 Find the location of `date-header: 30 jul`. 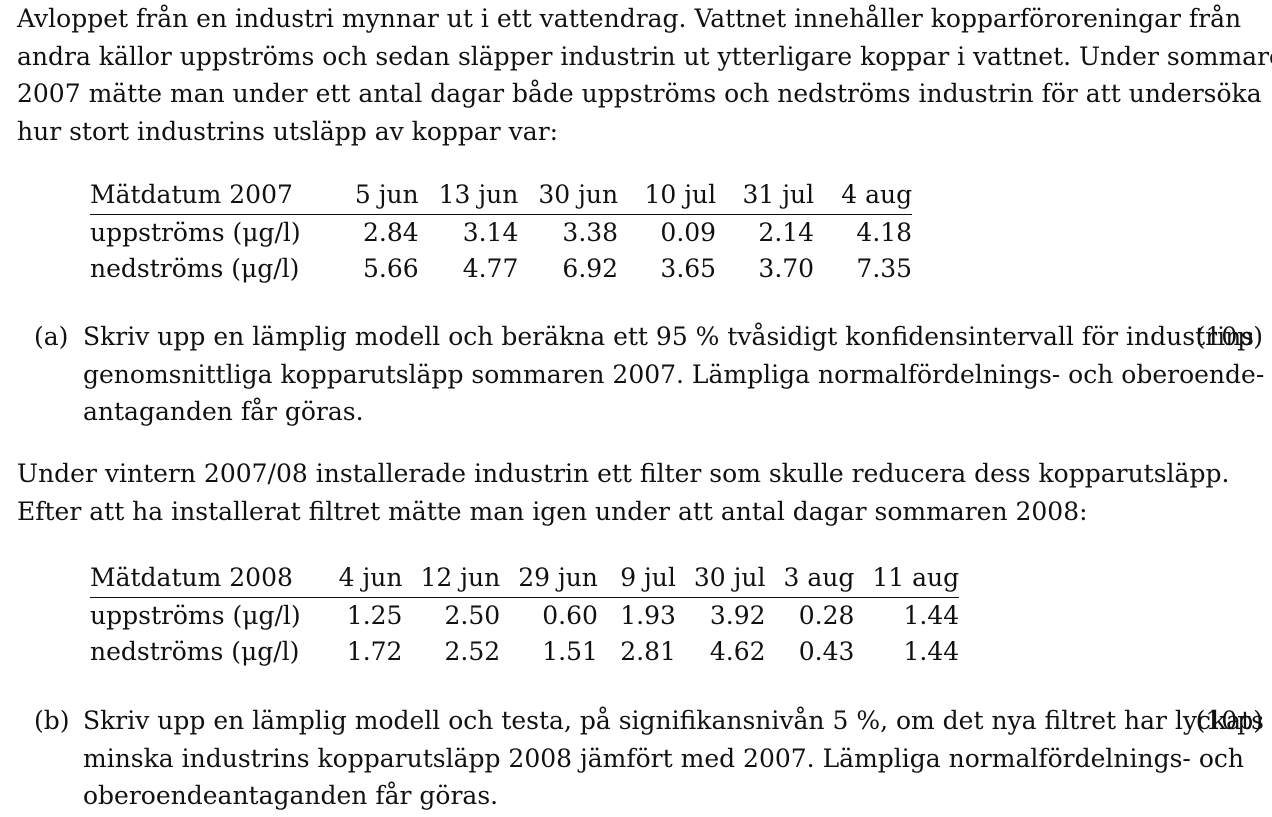

date-header: 30 jul is located at coordinates (720, 579).